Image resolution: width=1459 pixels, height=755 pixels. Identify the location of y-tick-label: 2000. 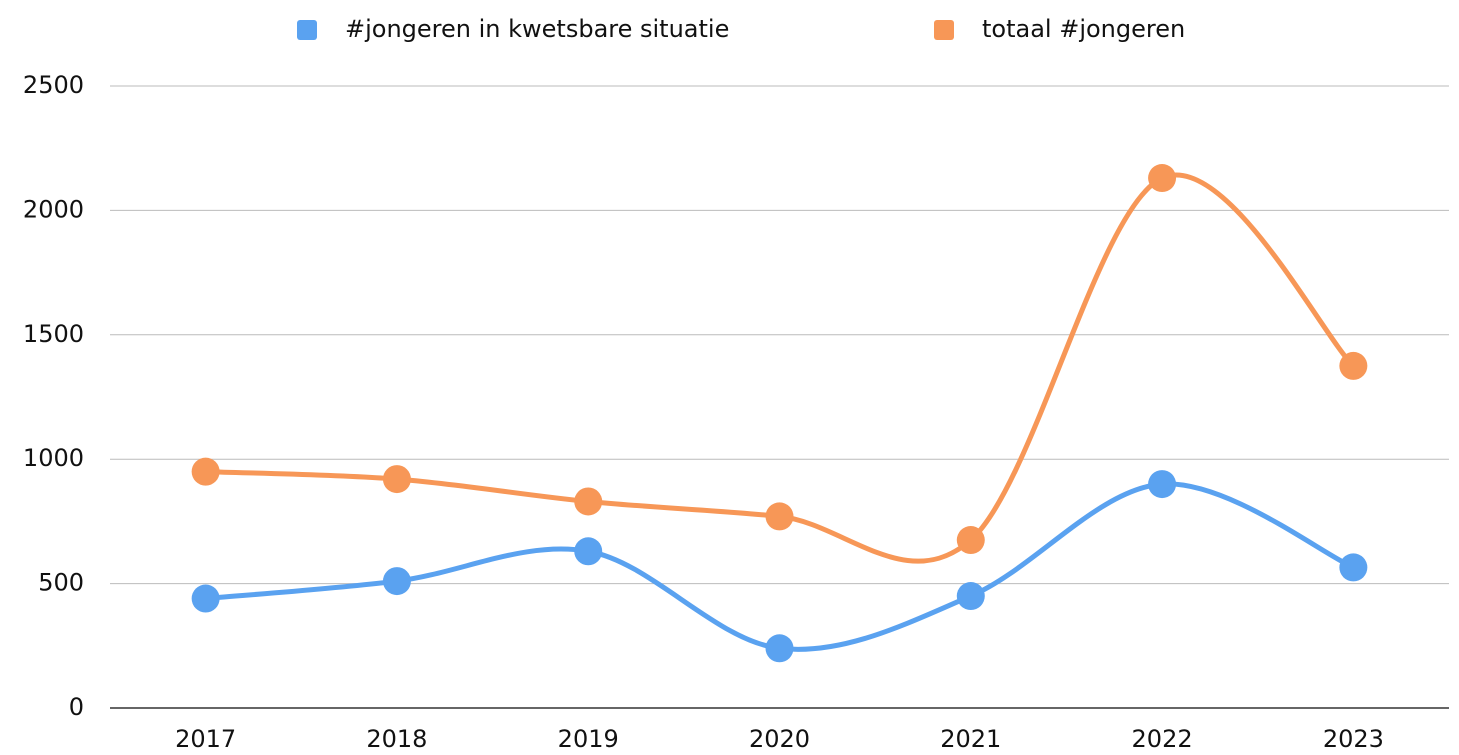
(53, 209).